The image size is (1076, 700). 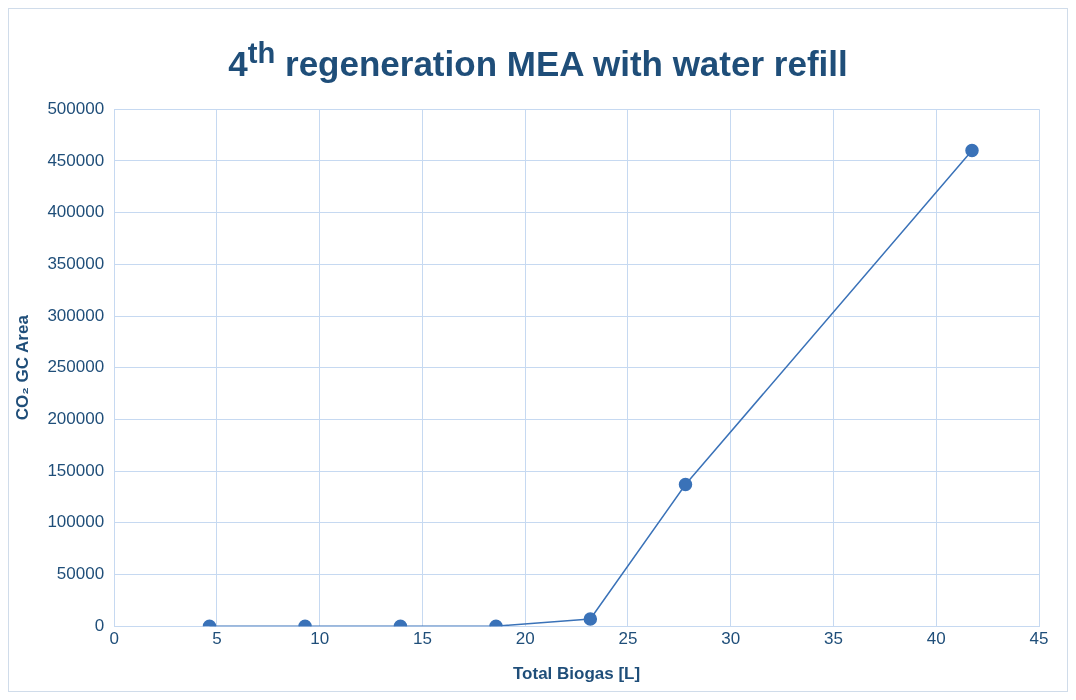 I want to click on y-tick-label: 350000, so click(x=76, y=263).